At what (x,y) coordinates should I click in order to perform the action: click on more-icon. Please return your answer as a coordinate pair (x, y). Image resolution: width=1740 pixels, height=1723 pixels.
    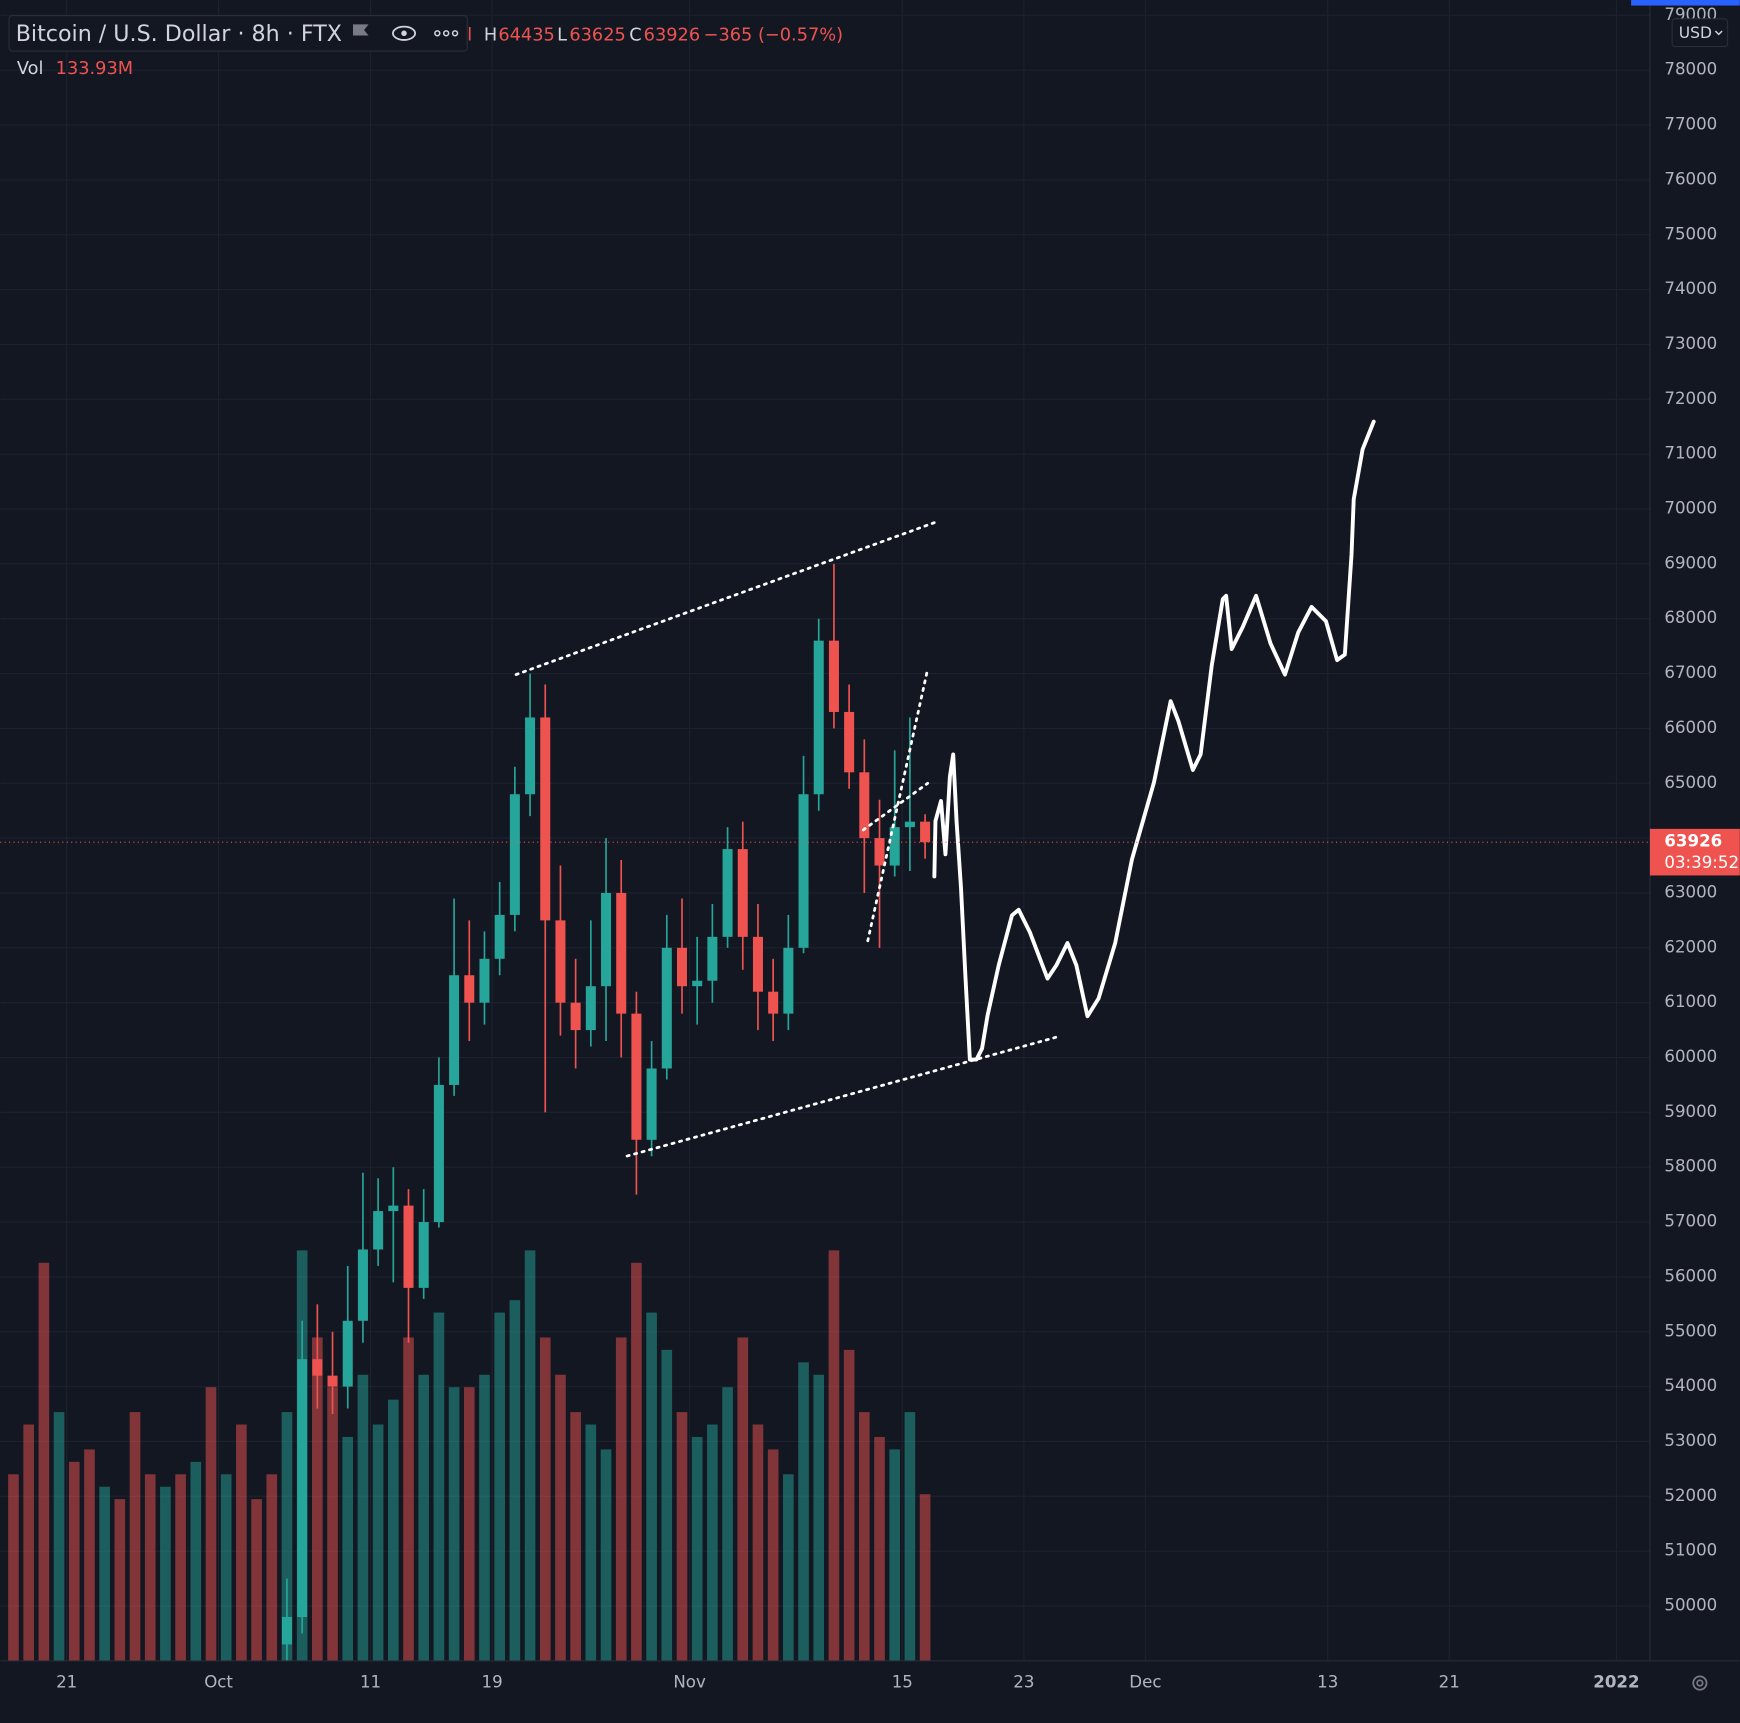
    Looking at the image, I should click on (446, 33).